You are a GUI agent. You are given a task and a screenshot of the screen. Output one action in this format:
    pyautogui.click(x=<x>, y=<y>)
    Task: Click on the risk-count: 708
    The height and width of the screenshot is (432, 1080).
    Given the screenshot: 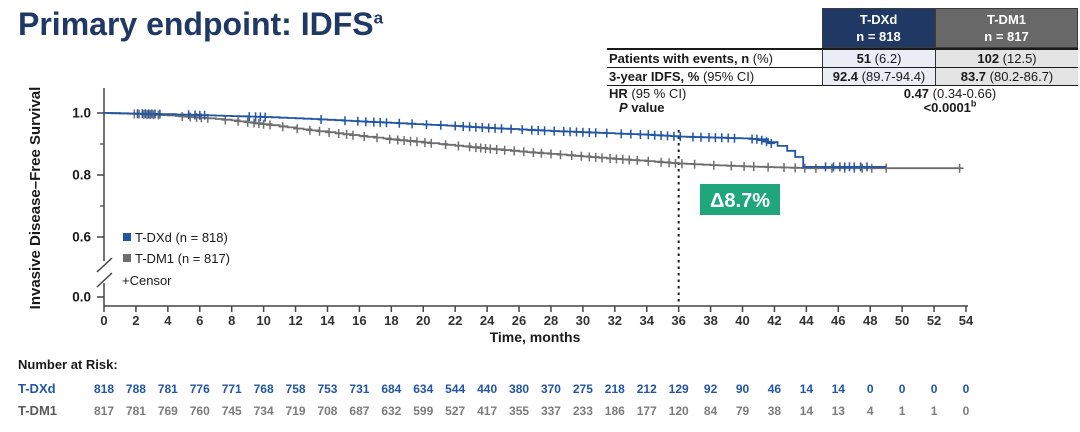 What is the action you would take?
    pyautogui.click(x=327, y=411)
    